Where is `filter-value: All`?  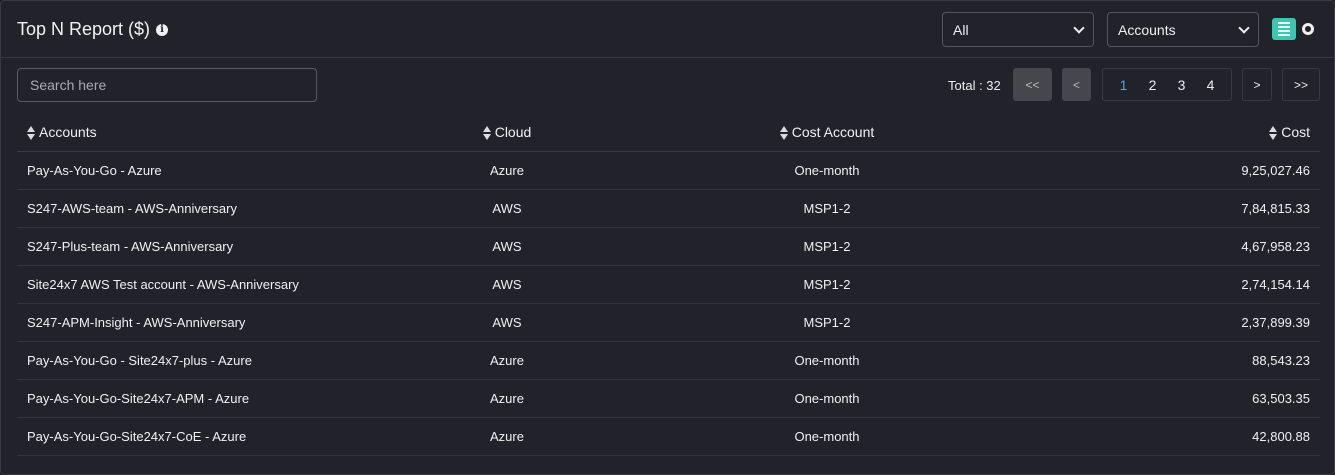 filter-value: All is located at coordinates (961, 29).